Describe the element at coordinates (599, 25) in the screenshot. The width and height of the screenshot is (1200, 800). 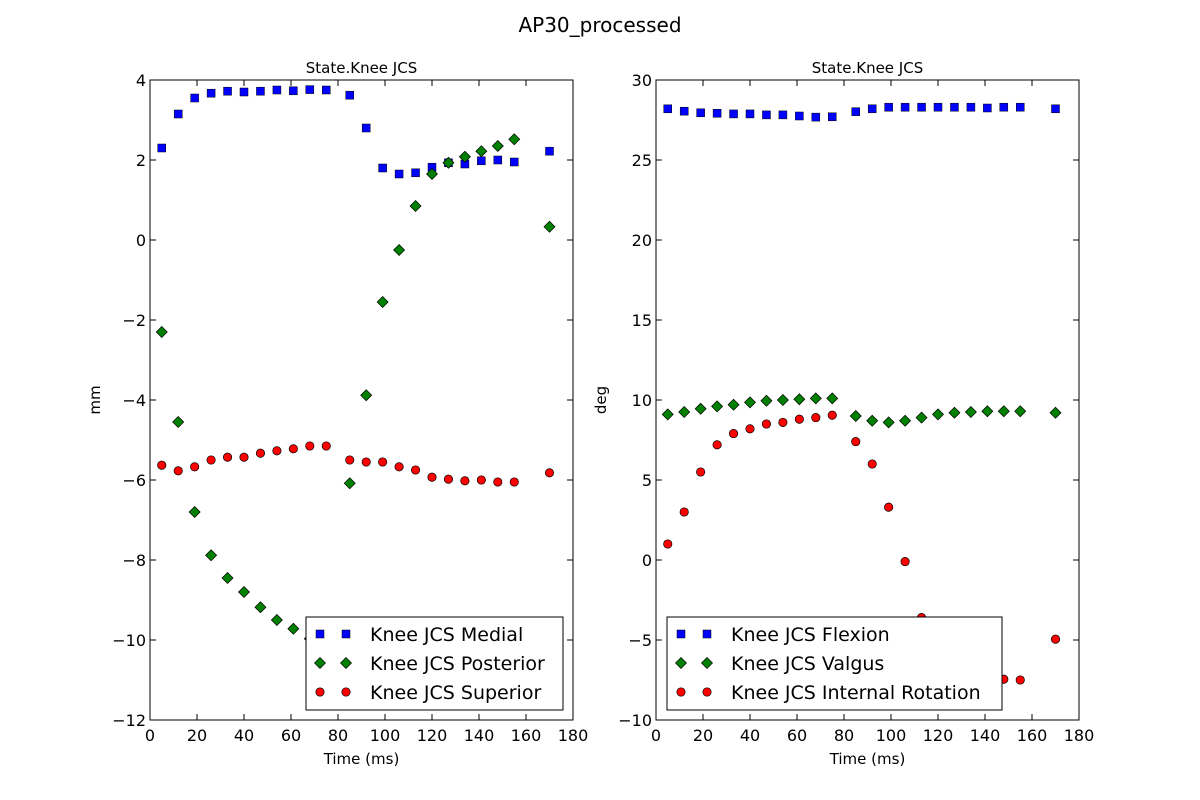
I see `figure-suptitle: AP30_processed` at that location.